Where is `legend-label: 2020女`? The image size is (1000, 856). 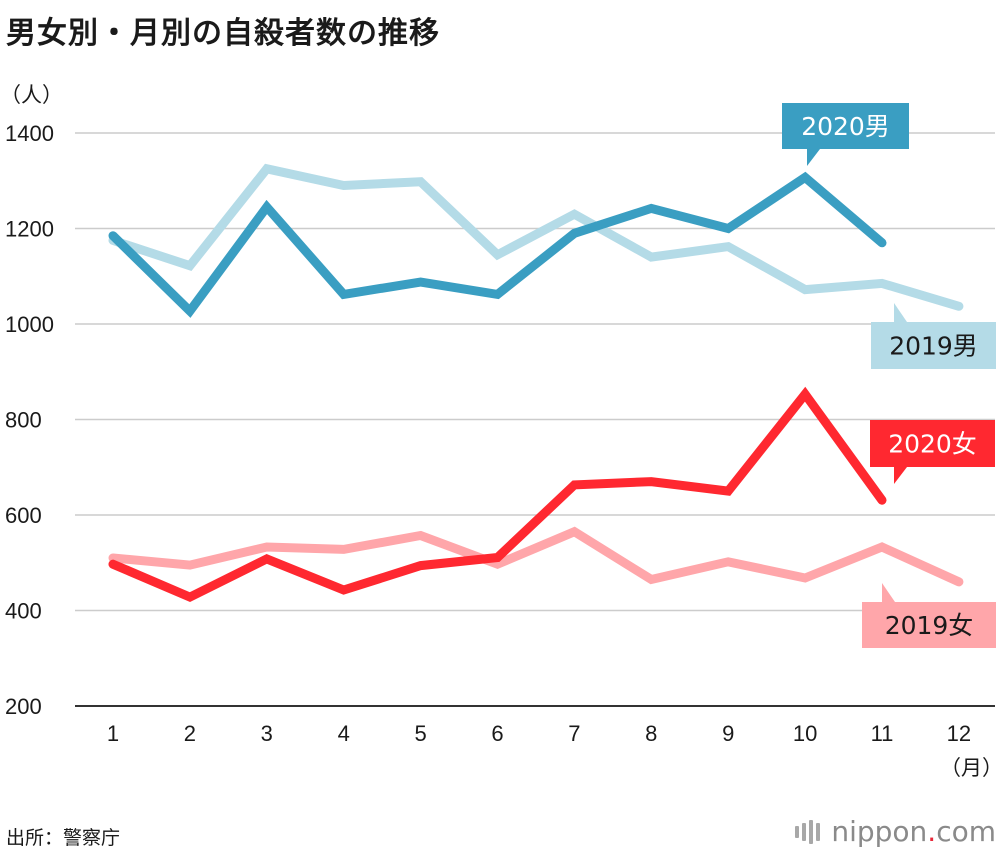 legend-label: 2020女 is located at coordinates (932, 444).